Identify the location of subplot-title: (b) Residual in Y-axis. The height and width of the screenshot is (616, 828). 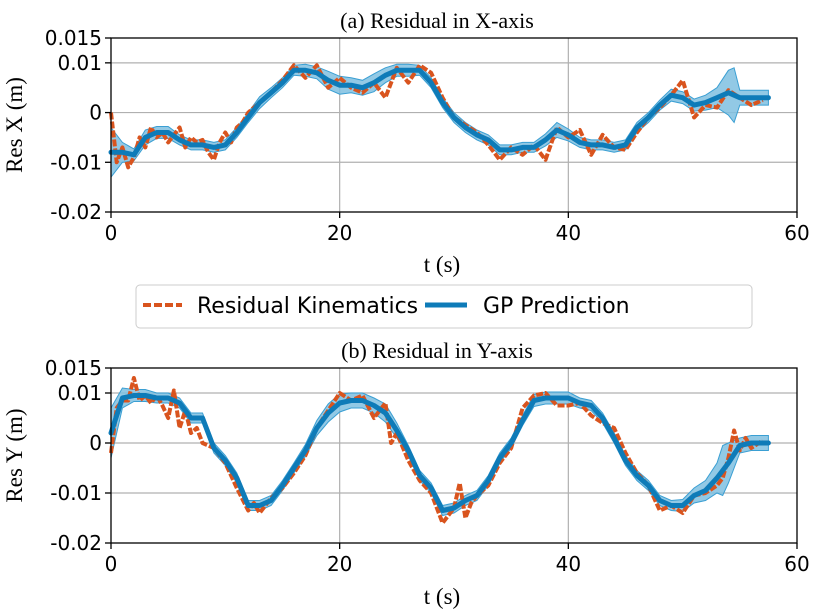
(437, 350).